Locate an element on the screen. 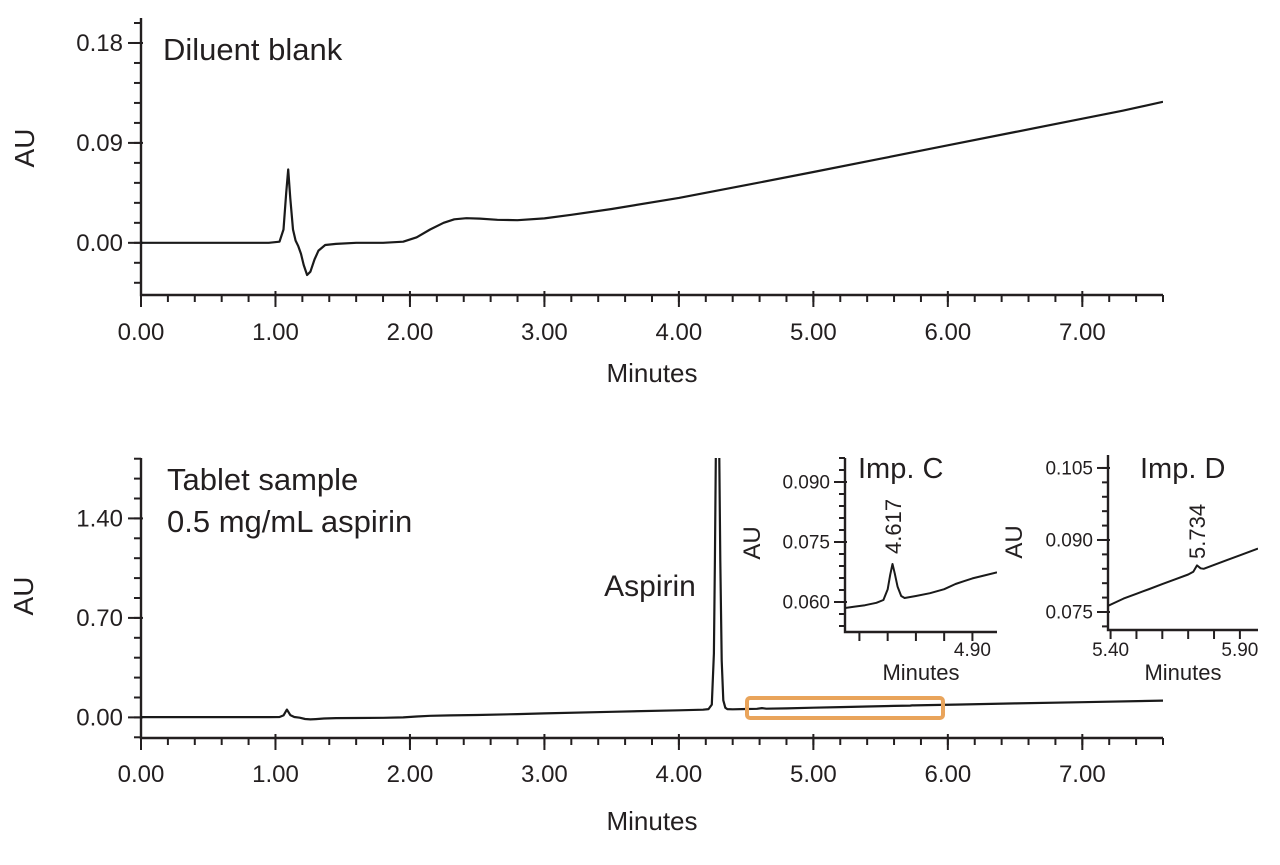 This screenshot has width=1280, height=865. chart-title: Imp. C is located at coordinates (900, 469).